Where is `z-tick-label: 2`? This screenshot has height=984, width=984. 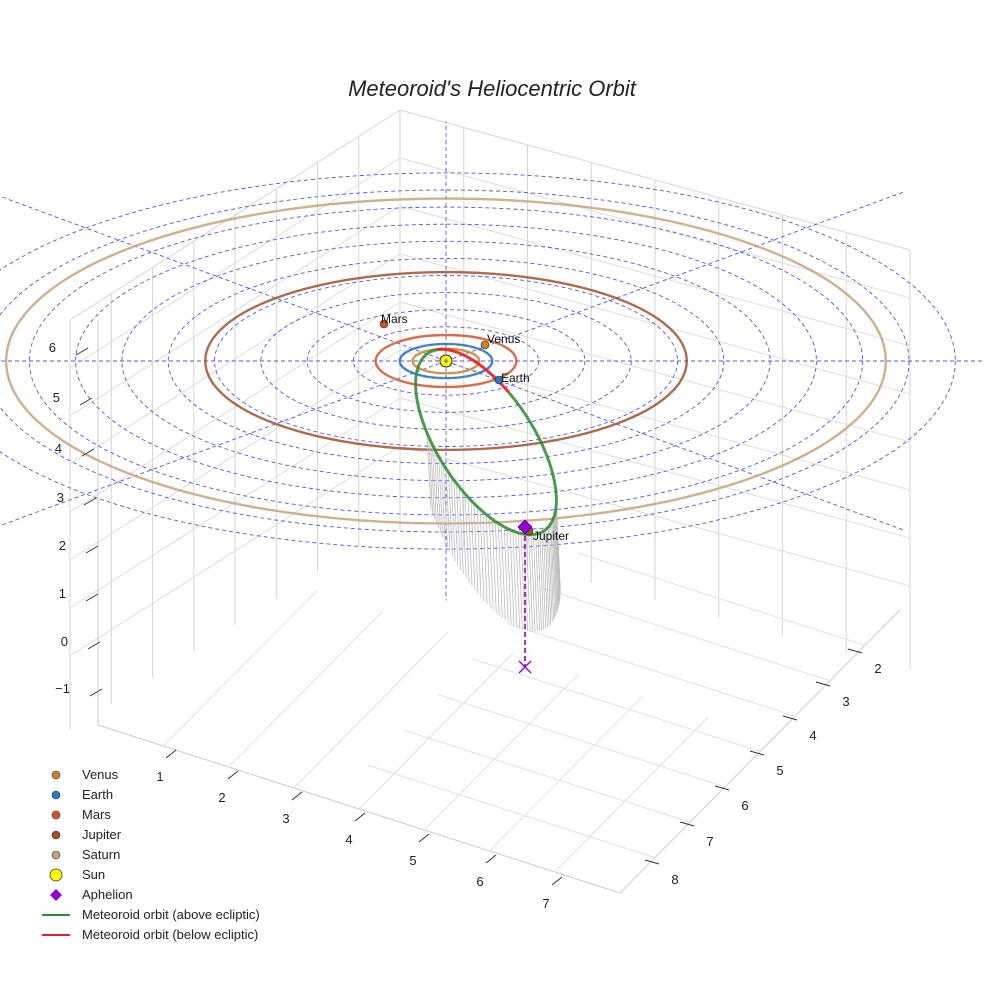 z-tick-label: 2 is located at coordinates (62, 545).